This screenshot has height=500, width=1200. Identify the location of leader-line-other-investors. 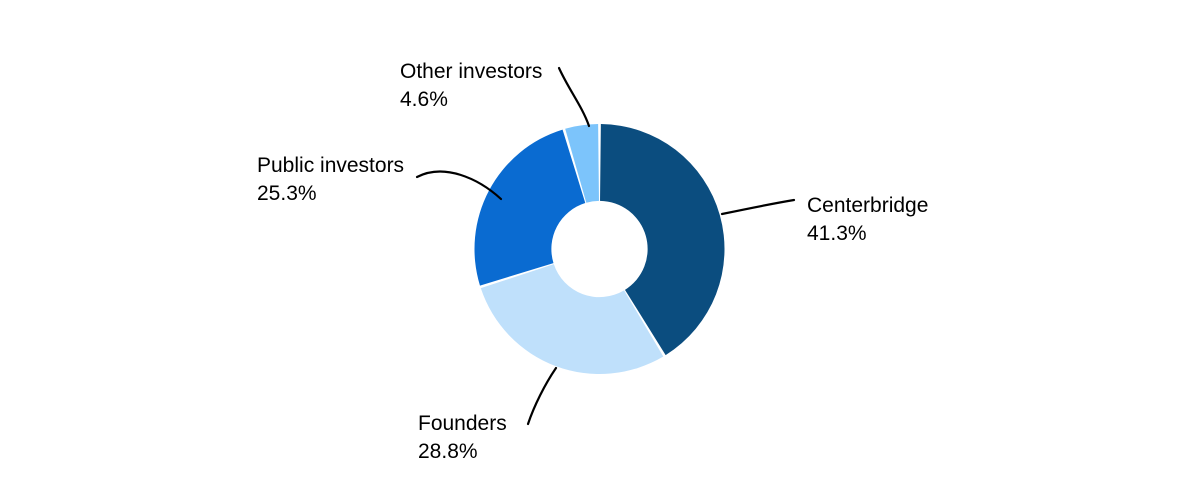
(574, 97).